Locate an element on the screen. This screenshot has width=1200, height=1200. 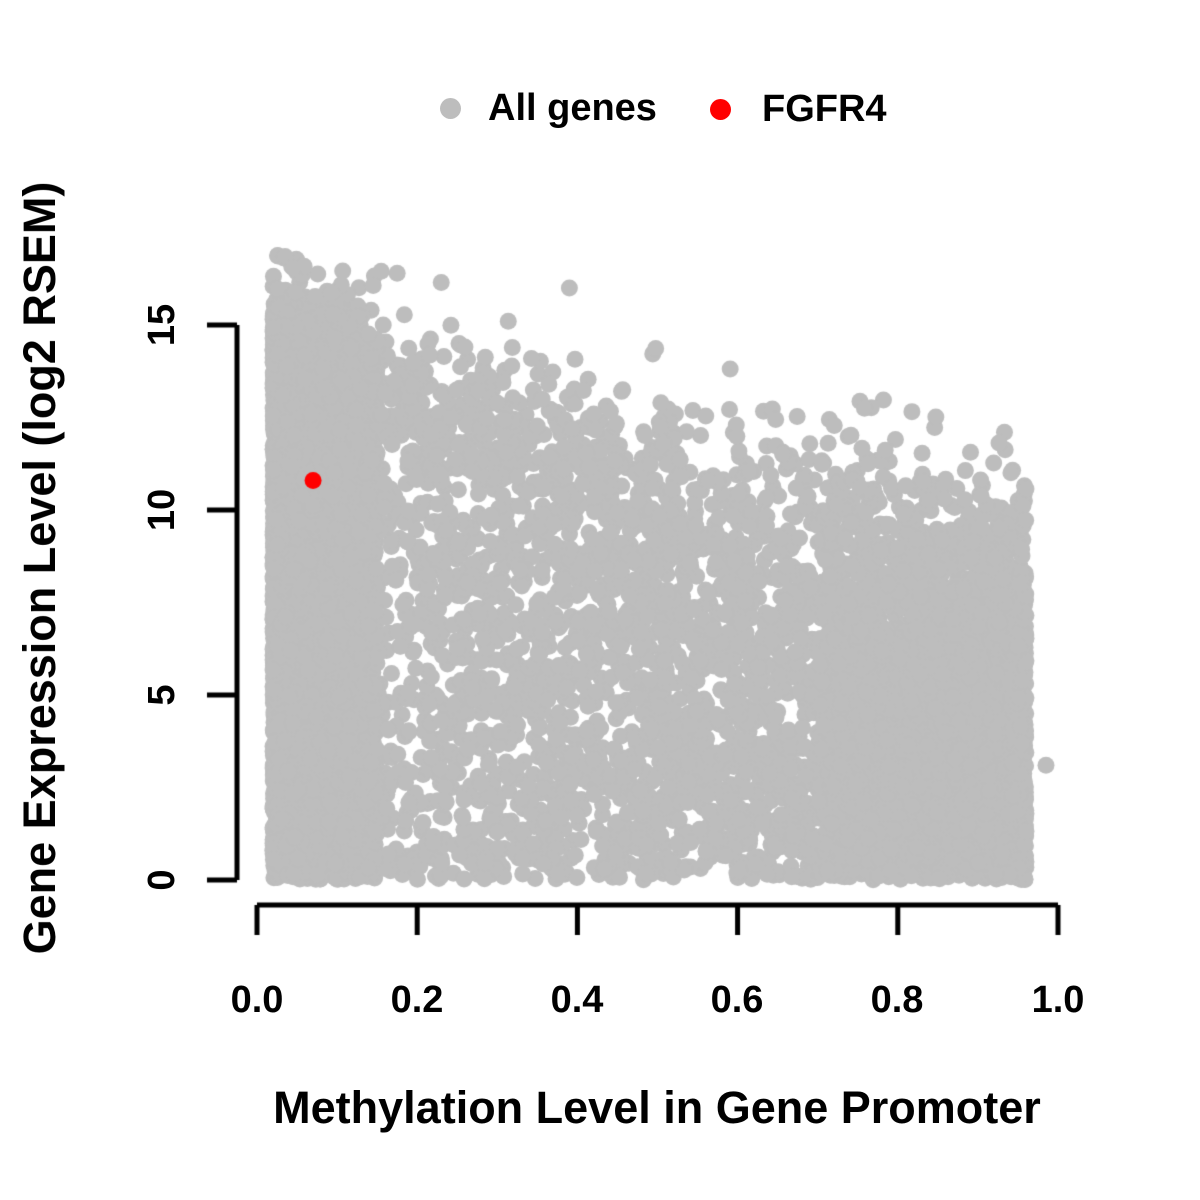
x-tick-label-0.0: 0.0 is located at coordinates (257, 1000).